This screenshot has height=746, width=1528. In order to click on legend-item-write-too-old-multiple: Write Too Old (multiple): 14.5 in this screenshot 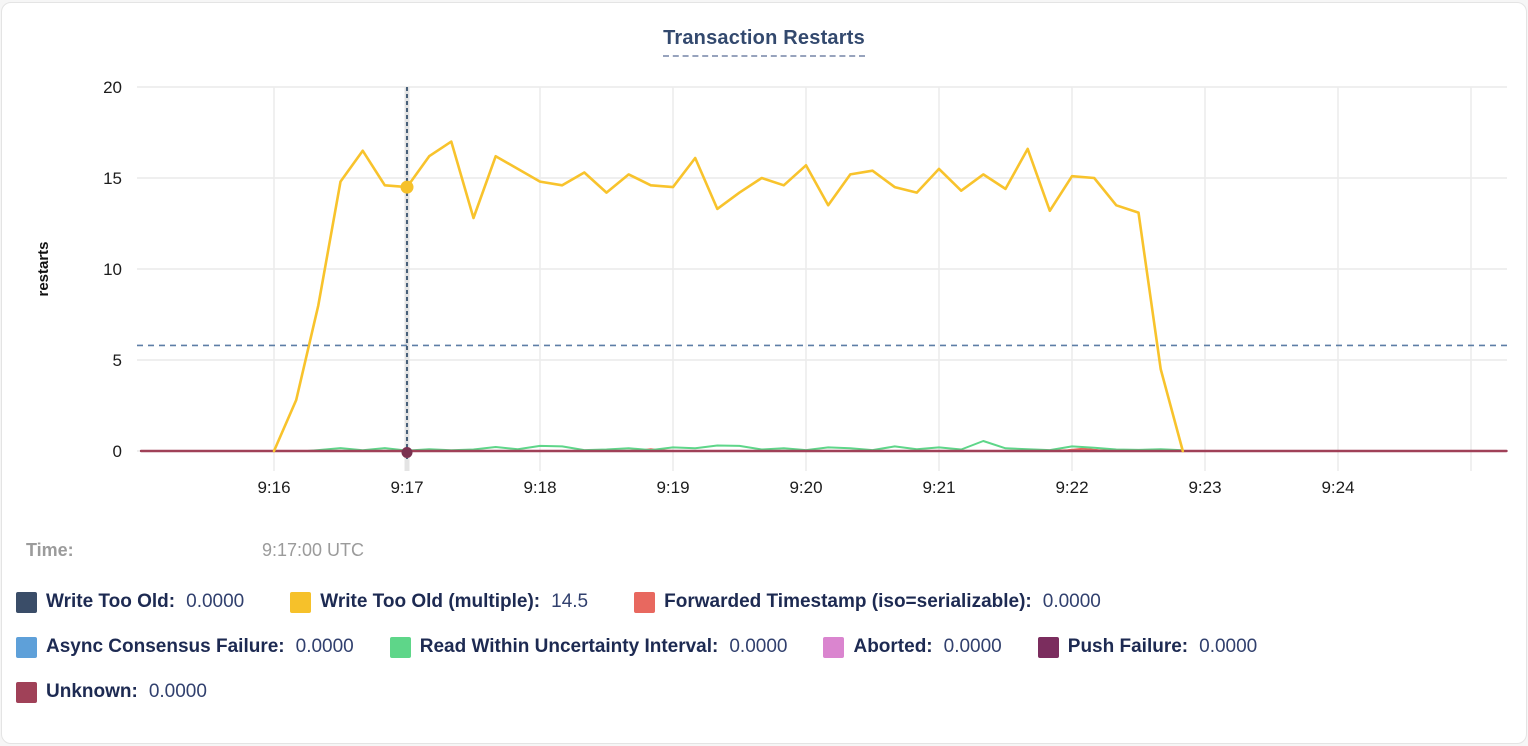, I will do `click(439, 602)`.